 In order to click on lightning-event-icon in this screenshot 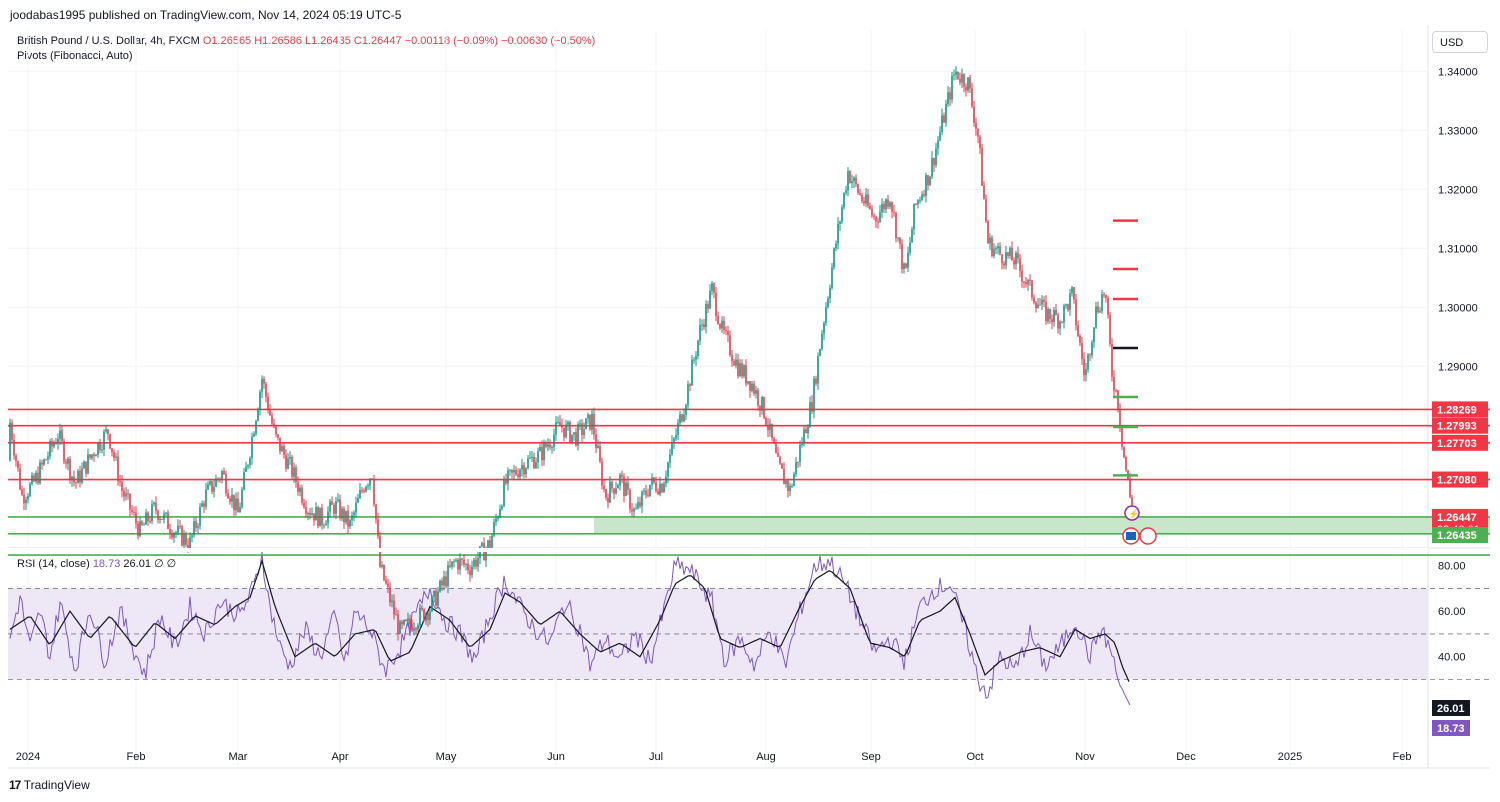, I will do `click(1132, 513)`.